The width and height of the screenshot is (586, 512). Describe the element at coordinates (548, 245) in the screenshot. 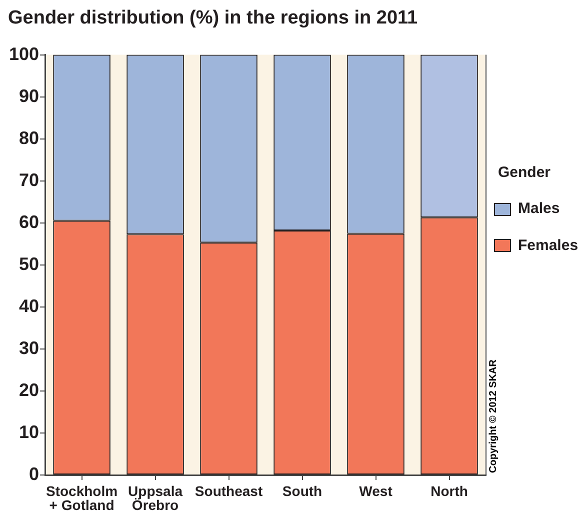

I see `text: Females` at that location.